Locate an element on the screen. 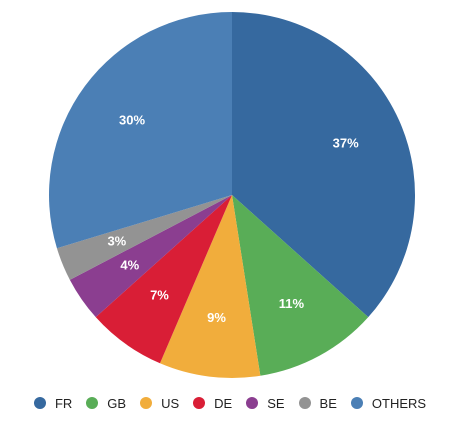  legend-item-others: OTHERS is located at coordinates (388, 403).